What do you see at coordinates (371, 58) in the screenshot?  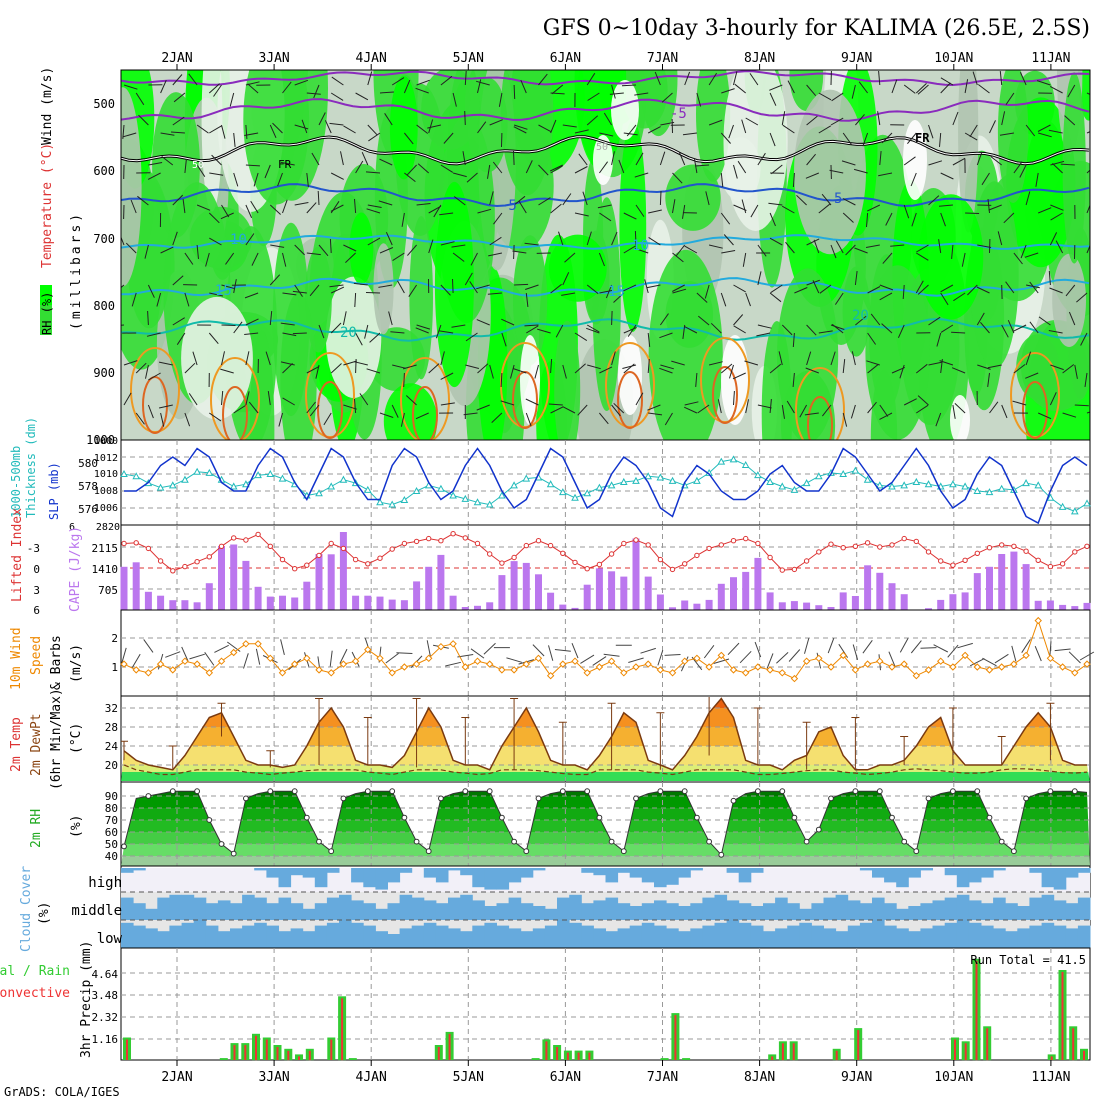 I see `day-label: 4JAN` at bounding box center [371, 58].